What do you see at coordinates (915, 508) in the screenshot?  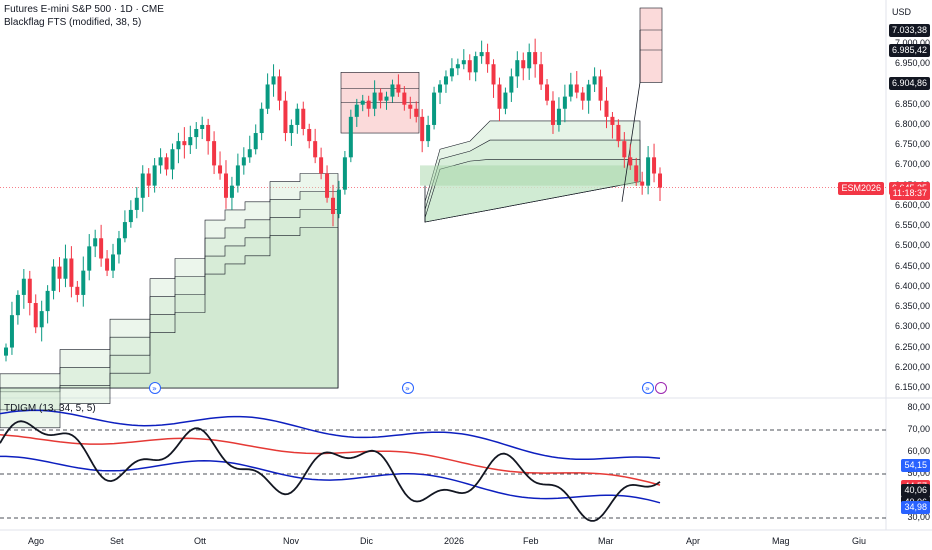 I see `osc-tag: 34,98` at bounding box center [915, 508].